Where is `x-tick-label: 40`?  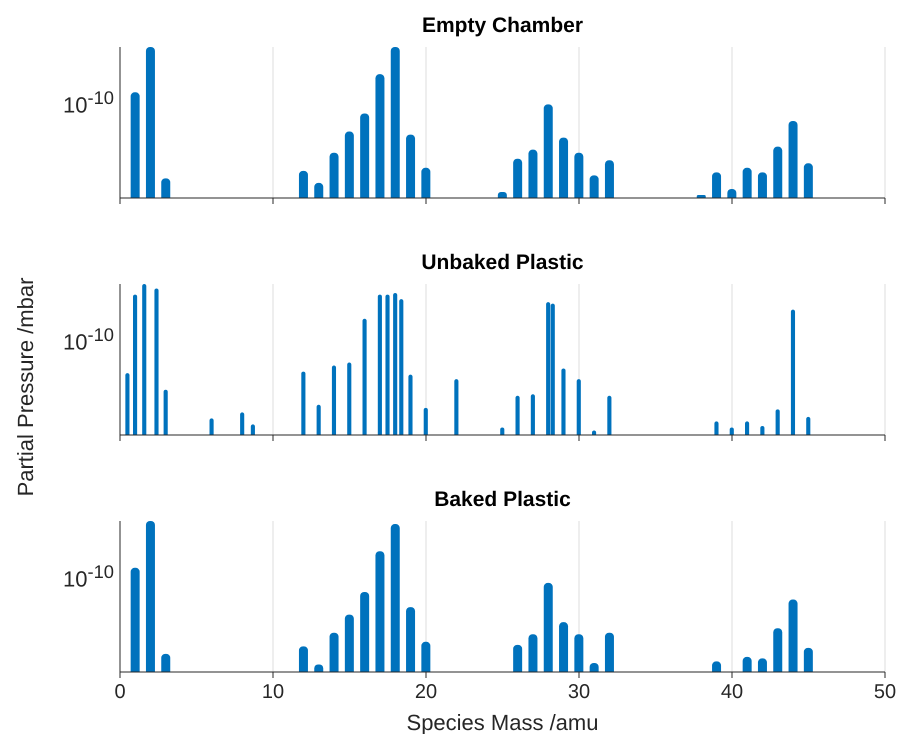
x-tick-label: 40 is located at coordinates (732, 692).